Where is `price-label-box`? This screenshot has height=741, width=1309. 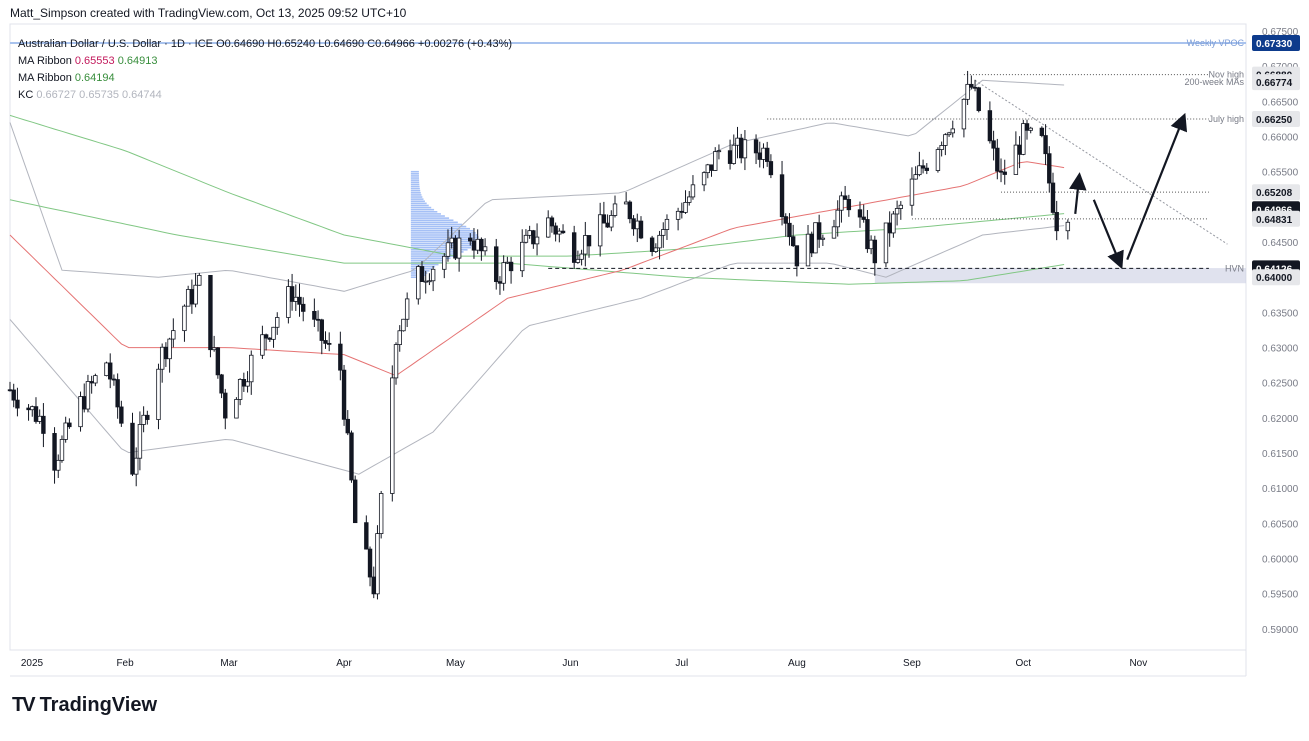
price-label-box is located at coordinates (1276, 82).